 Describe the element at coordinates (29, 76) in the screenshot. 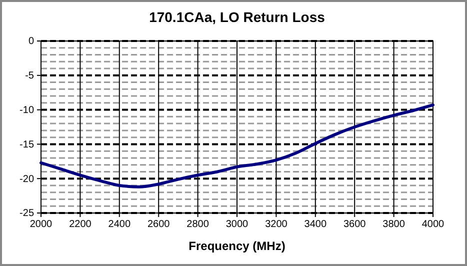

I see `y-tick-label: -5` at that location.